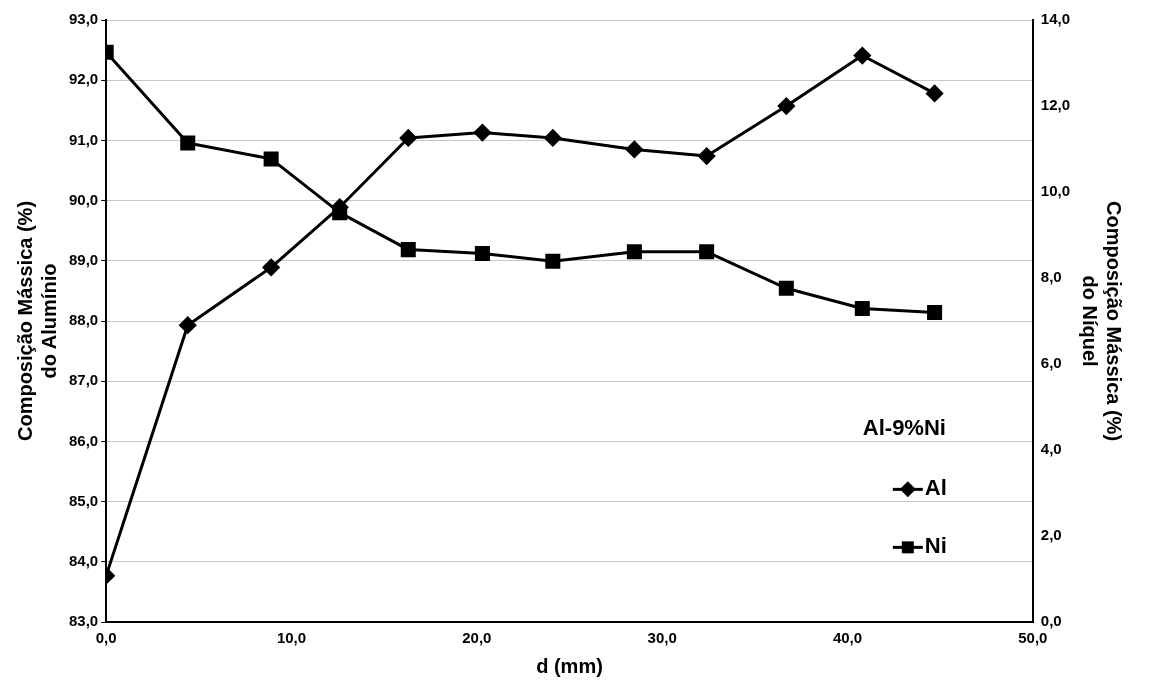  Describe the element at coordinates (904, 428) in the screenshot. I see `legend-title: Al-9%Ni` at that location.